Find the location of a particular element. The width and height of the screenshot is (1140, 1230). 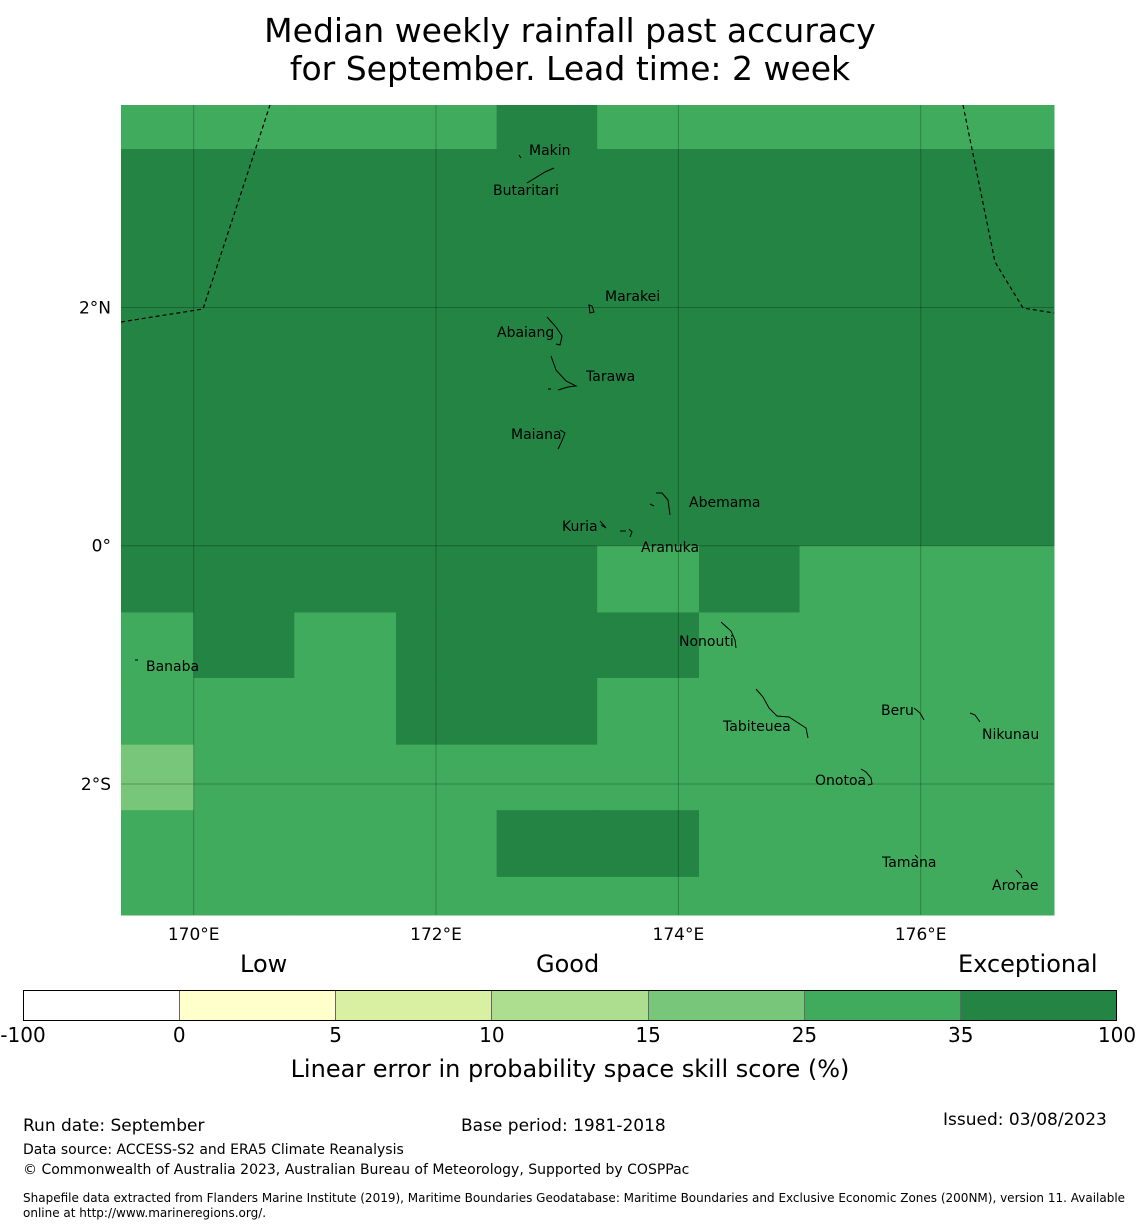

island-label: Maiana is located at coordinates (536, 435).